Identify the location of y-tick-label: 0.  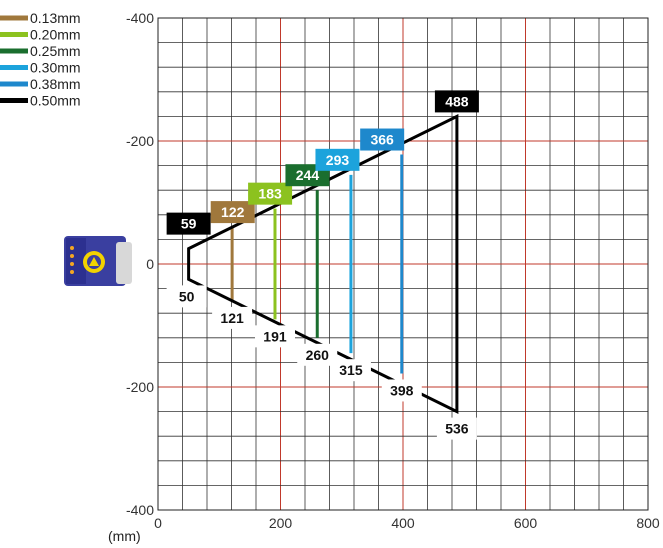
(150, 264).